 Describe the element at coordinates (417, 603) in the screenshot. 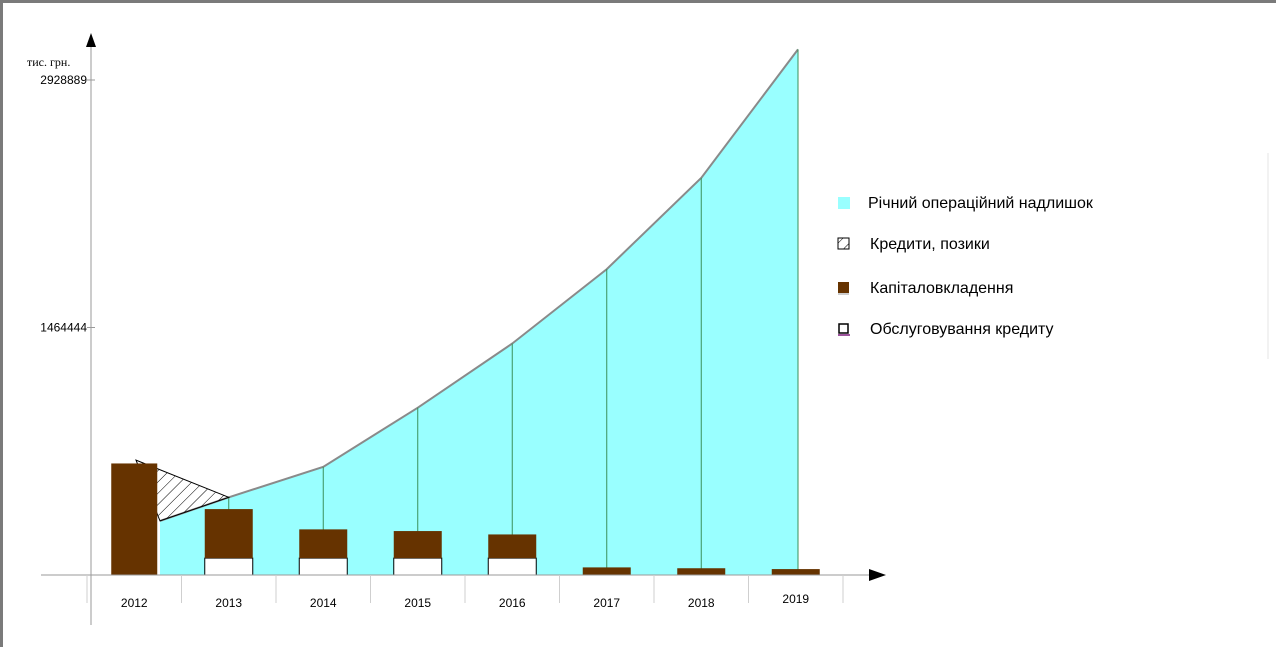

I see `x-tick-label: 2015` at that location.